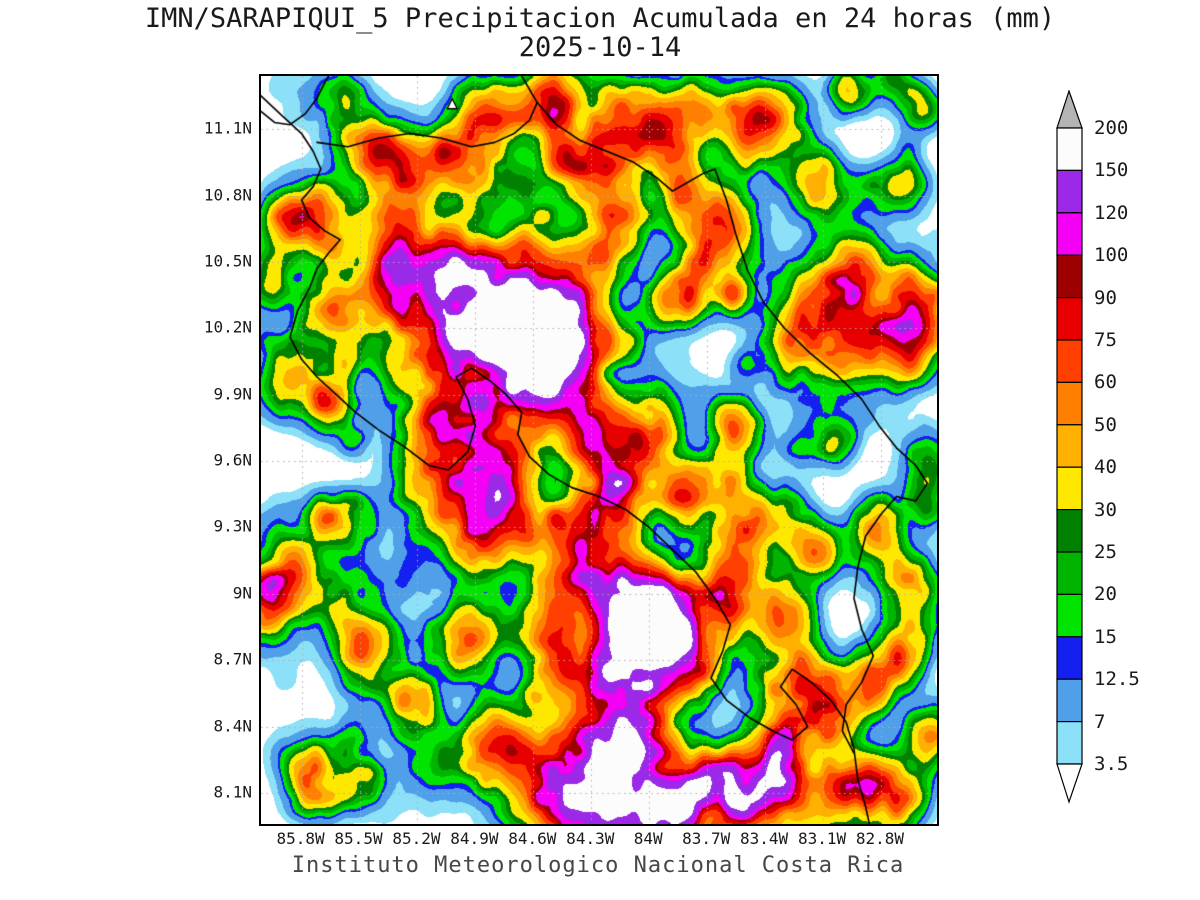 The height and width of the screenshot is (900, 1200). What do you see at coordinates (232, 792) in the screenshot?
I see `y-tick-label: 8.1N` at bounding box center [232, 792].